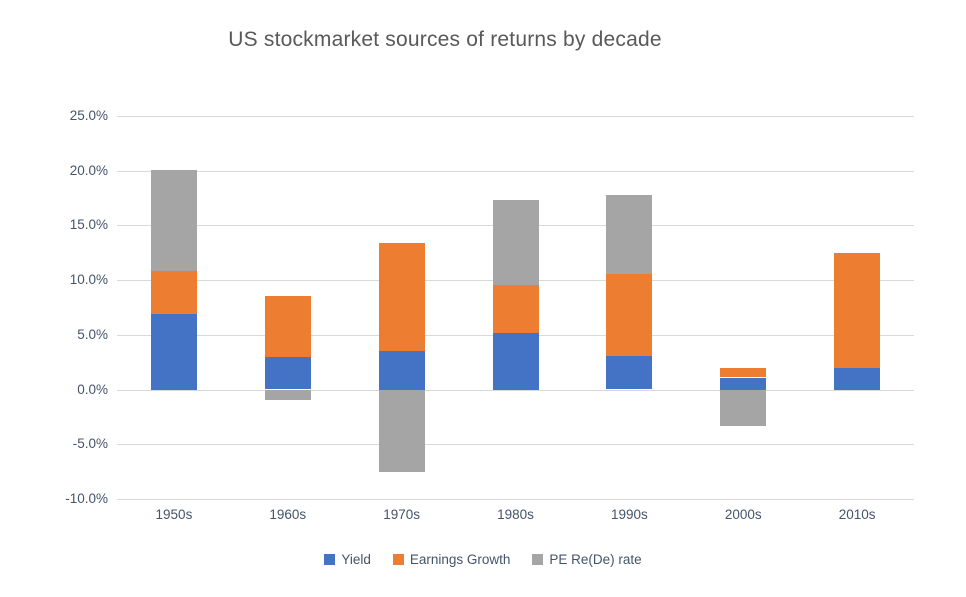 Image resolution: width=966 pixels, height=597 pixels. I want to click on legend-item-pe-re-de-rate: PE Re(De) rate, so click(587, 559).